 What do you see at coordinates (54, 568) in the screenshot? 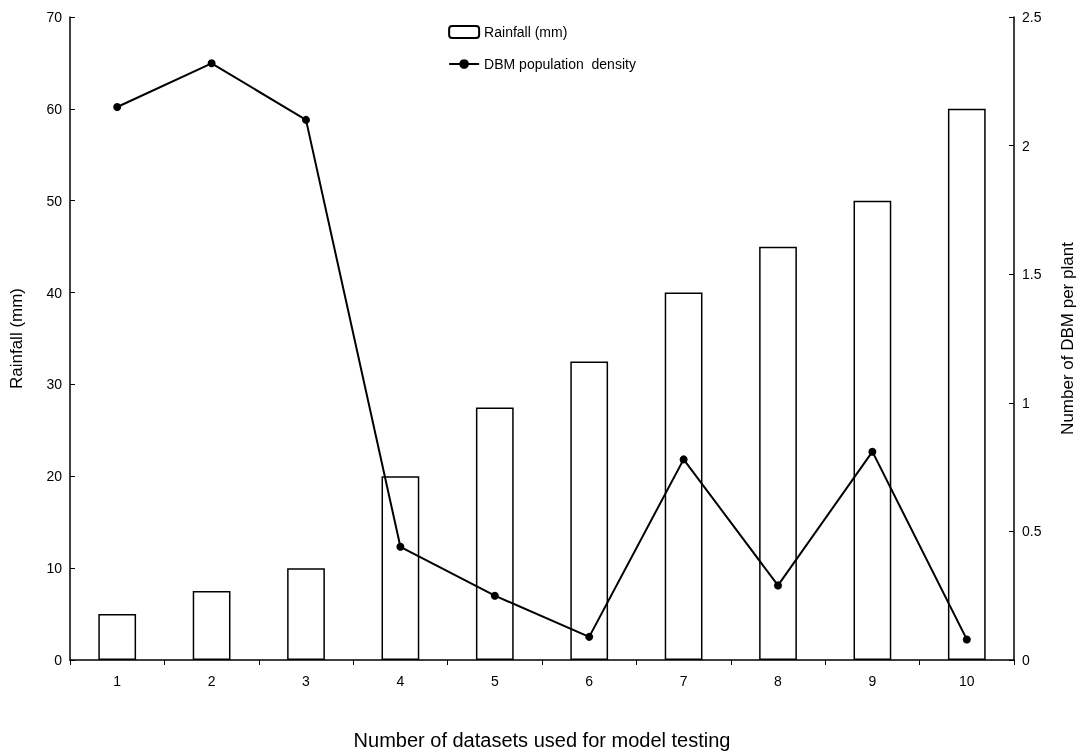
I see `y-tick-label: 10` at bounding box center [54, 568].